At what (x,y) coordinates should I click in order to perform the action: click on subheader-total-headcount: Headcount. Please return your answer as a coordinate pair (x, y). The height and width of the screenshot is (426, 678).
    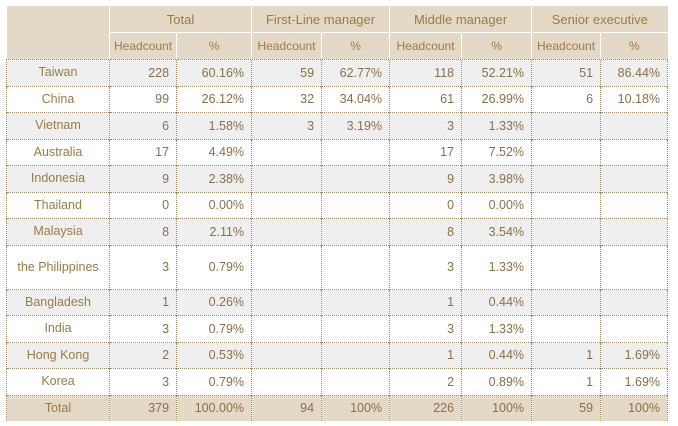
    Looking at the image, I should click on (142, 46).